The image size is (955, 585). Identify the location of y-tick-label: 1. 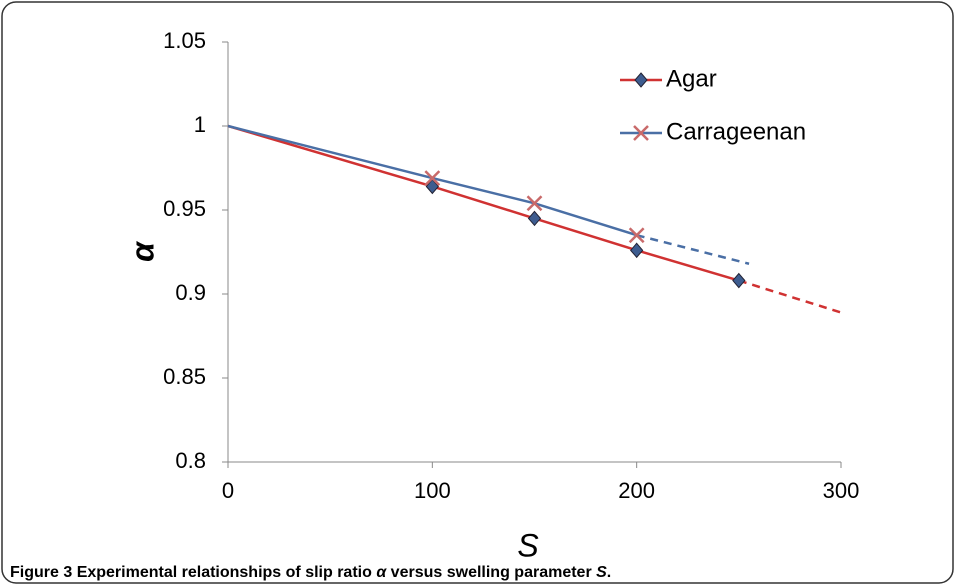
(200, 124).